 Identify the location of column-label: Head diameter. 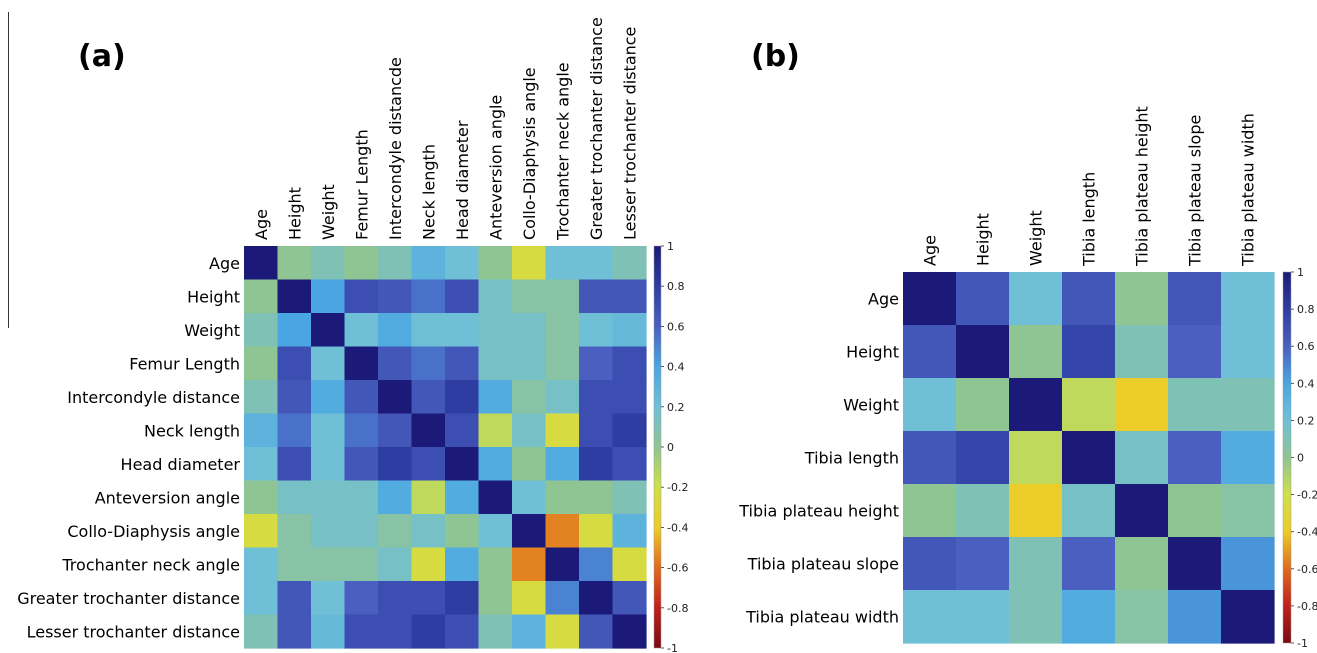
(462, 180).